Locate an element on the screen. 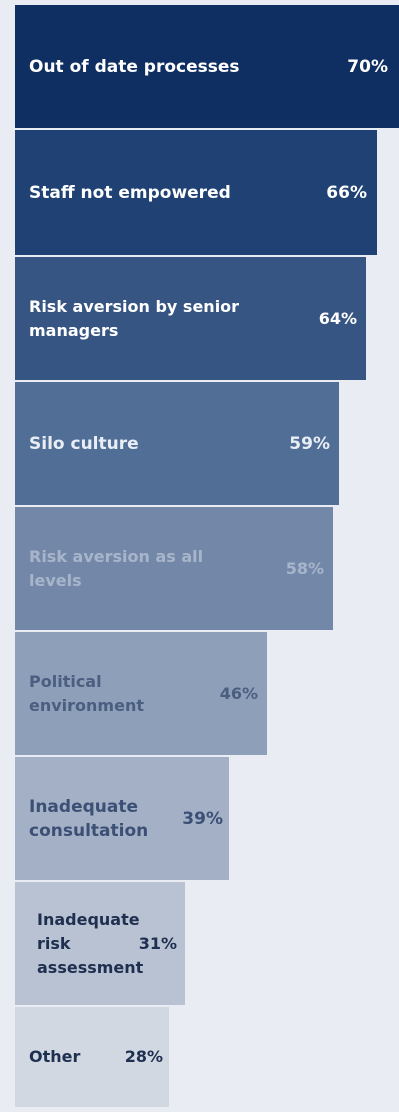  bar-value-label: 66% is located at coordinates (346, 193).